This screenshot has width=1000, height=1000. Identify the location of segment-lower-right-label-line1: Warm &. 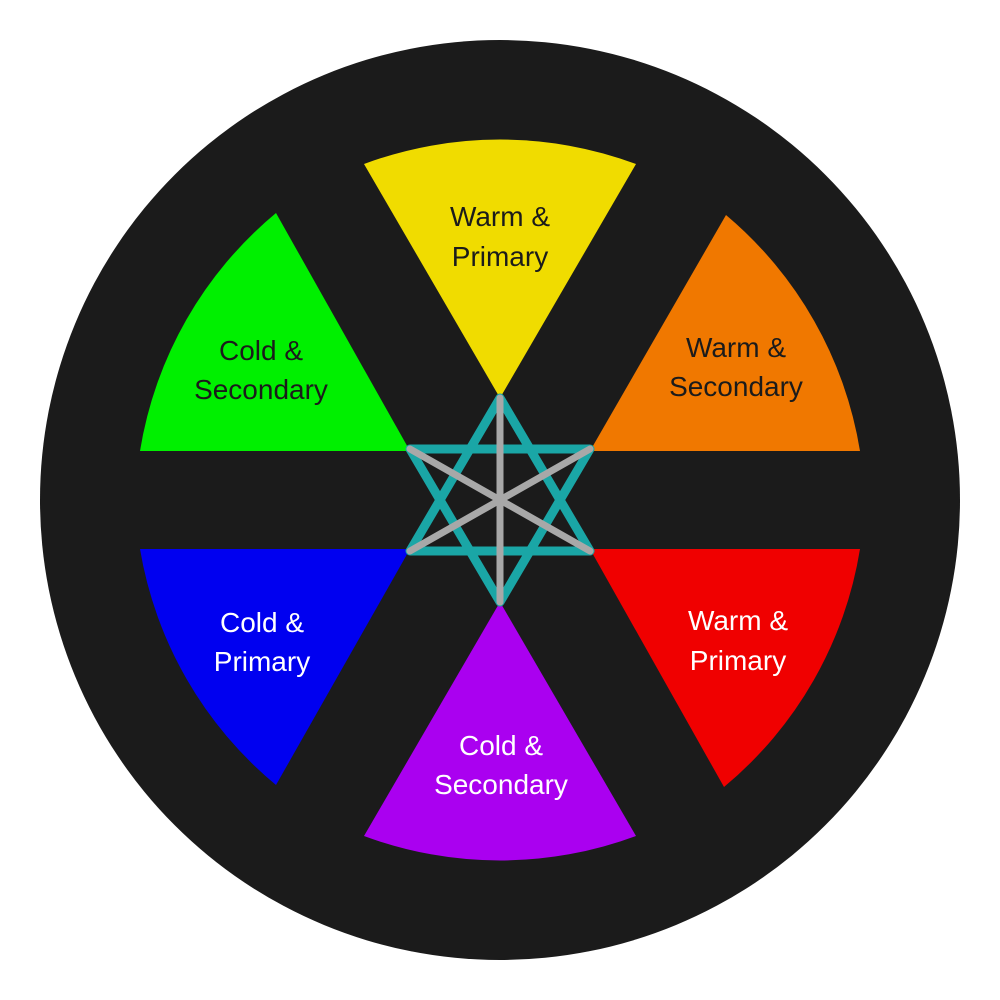
(738, 620).